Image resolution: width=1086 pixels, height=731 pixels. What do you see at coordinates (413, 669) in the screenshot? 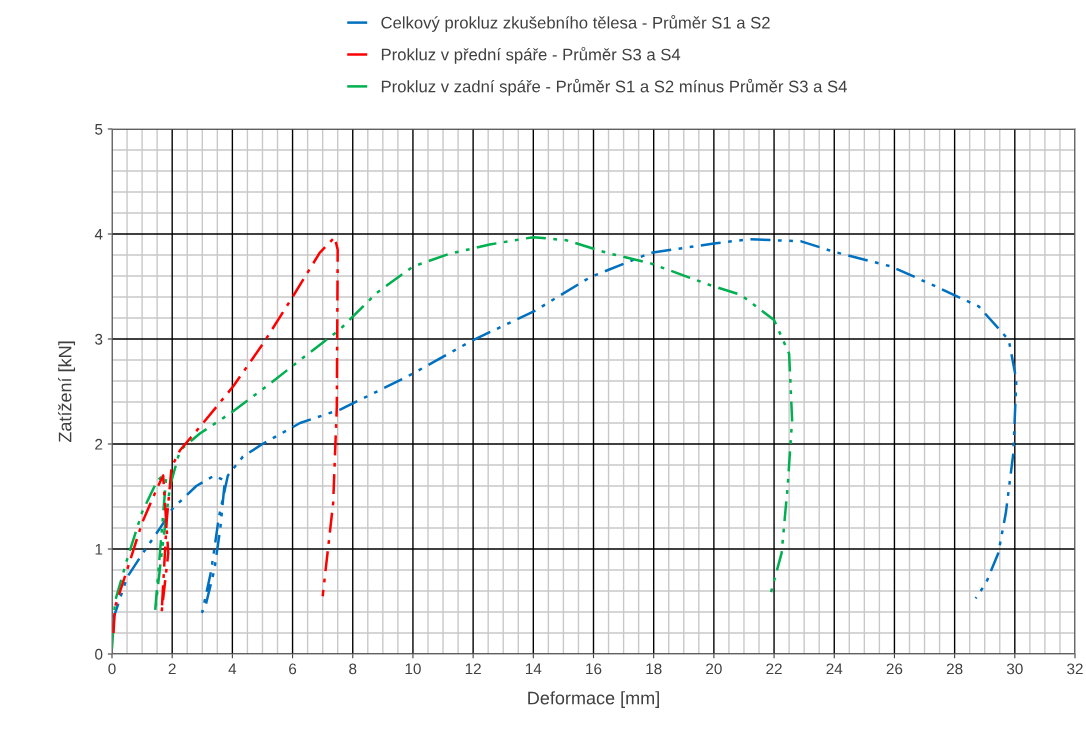
I see `x-tick-label: 10` at bounding box center [413, 669].